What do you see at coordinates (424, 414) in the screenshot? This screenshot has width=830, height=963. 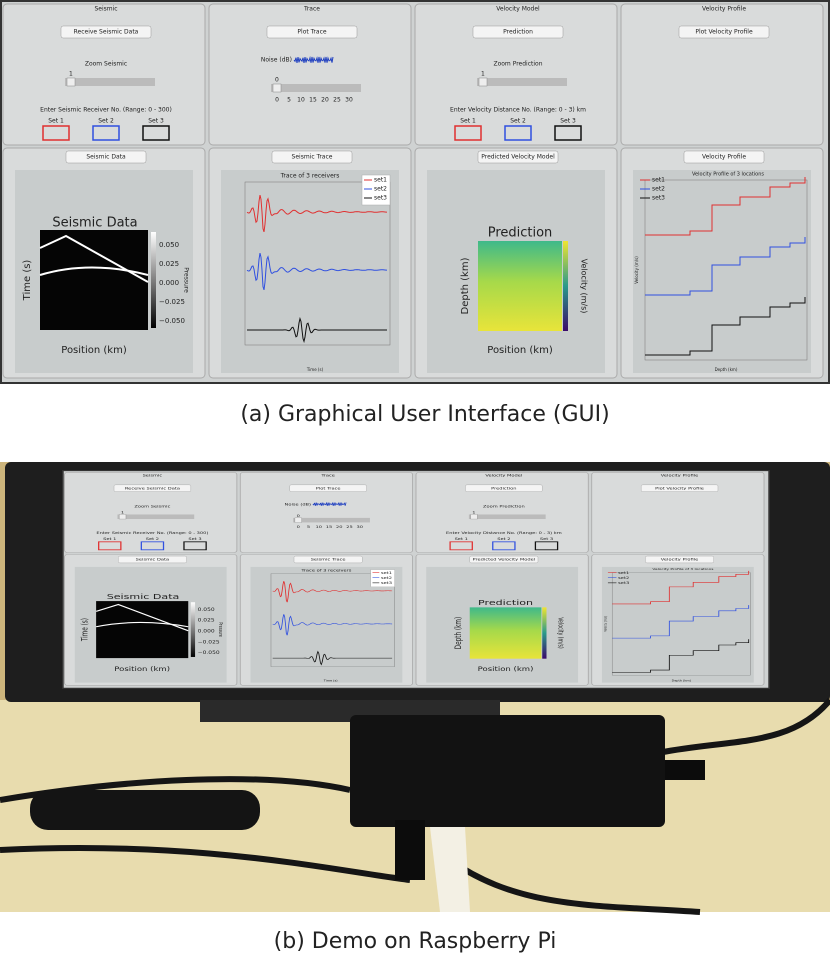 I see `caption: (a) Graphical User Interface (GUI)` at bounding box center [424, 414].